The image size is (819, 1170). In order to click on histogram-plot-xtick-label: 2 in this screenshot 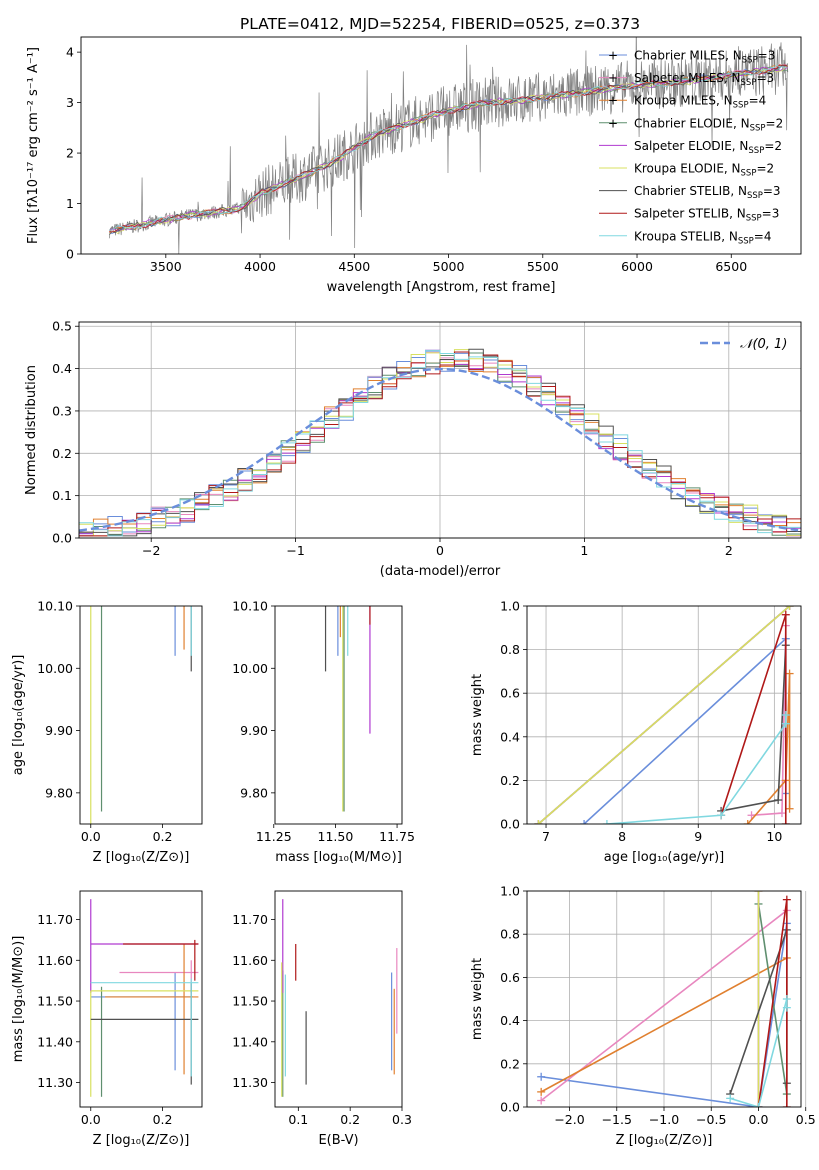, I will do `click(729, 550)`.